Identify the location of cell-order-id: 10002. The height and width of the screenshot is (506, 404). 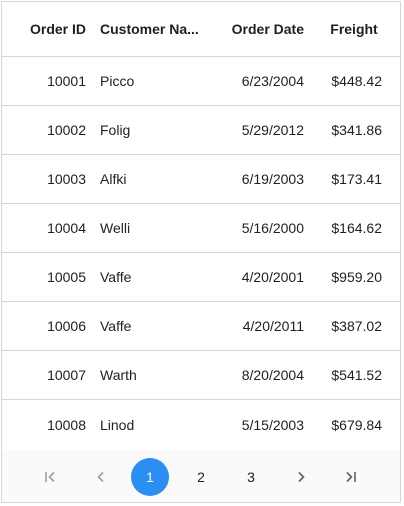
(66, 130).